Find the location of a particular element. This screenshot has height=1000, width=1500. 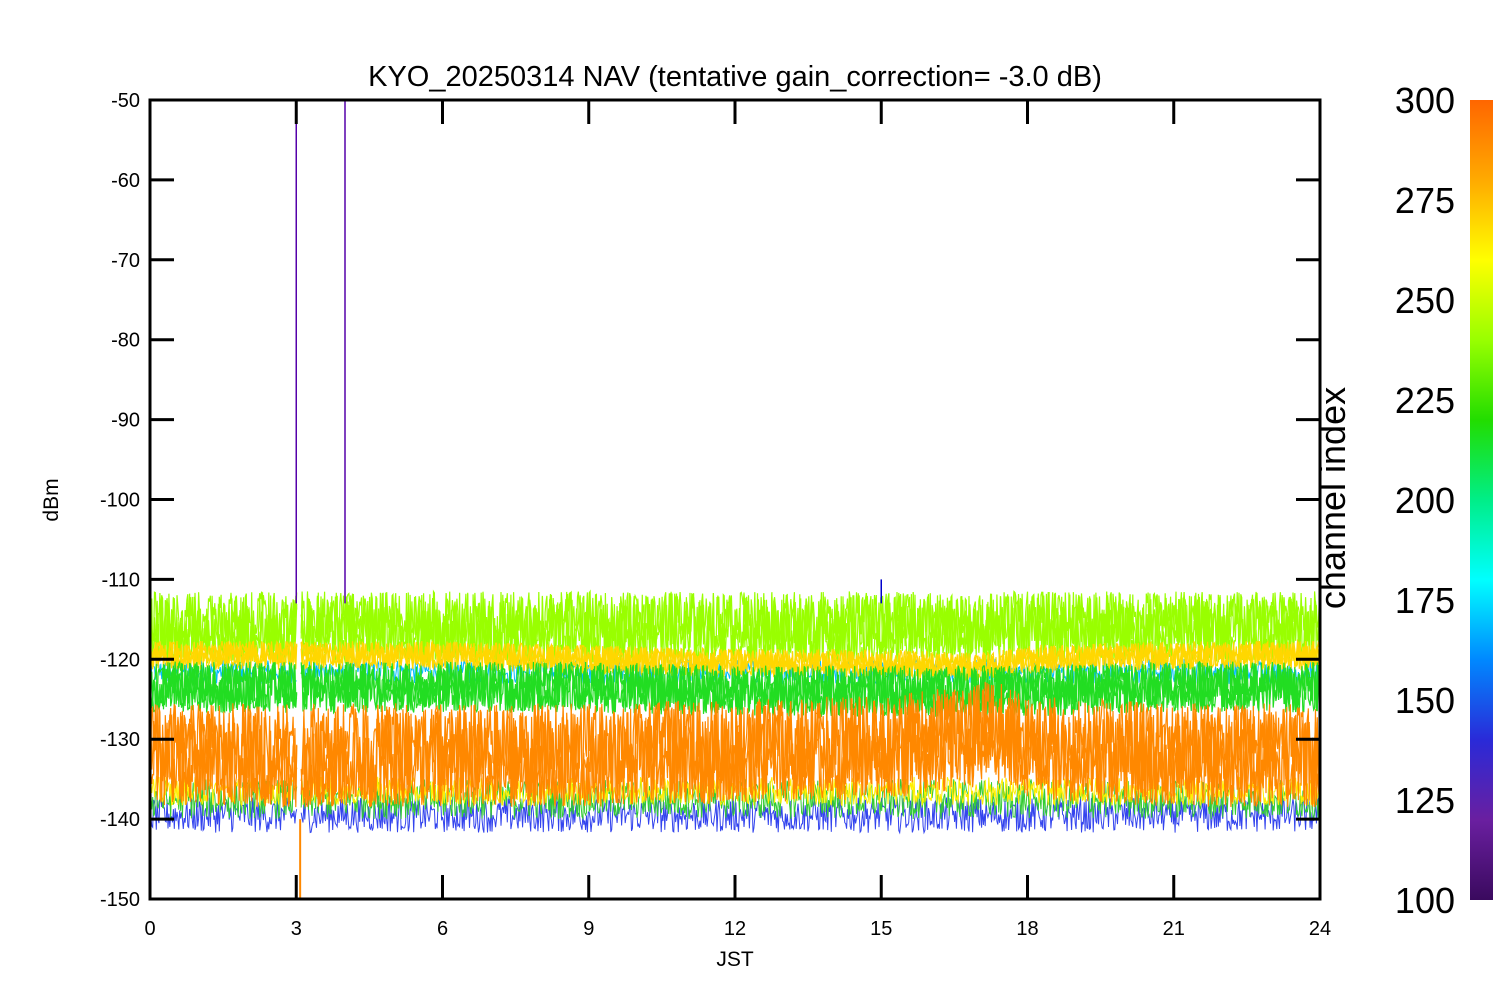

colorbar-tick-label: 275 is located at coordinates (1425, 200).